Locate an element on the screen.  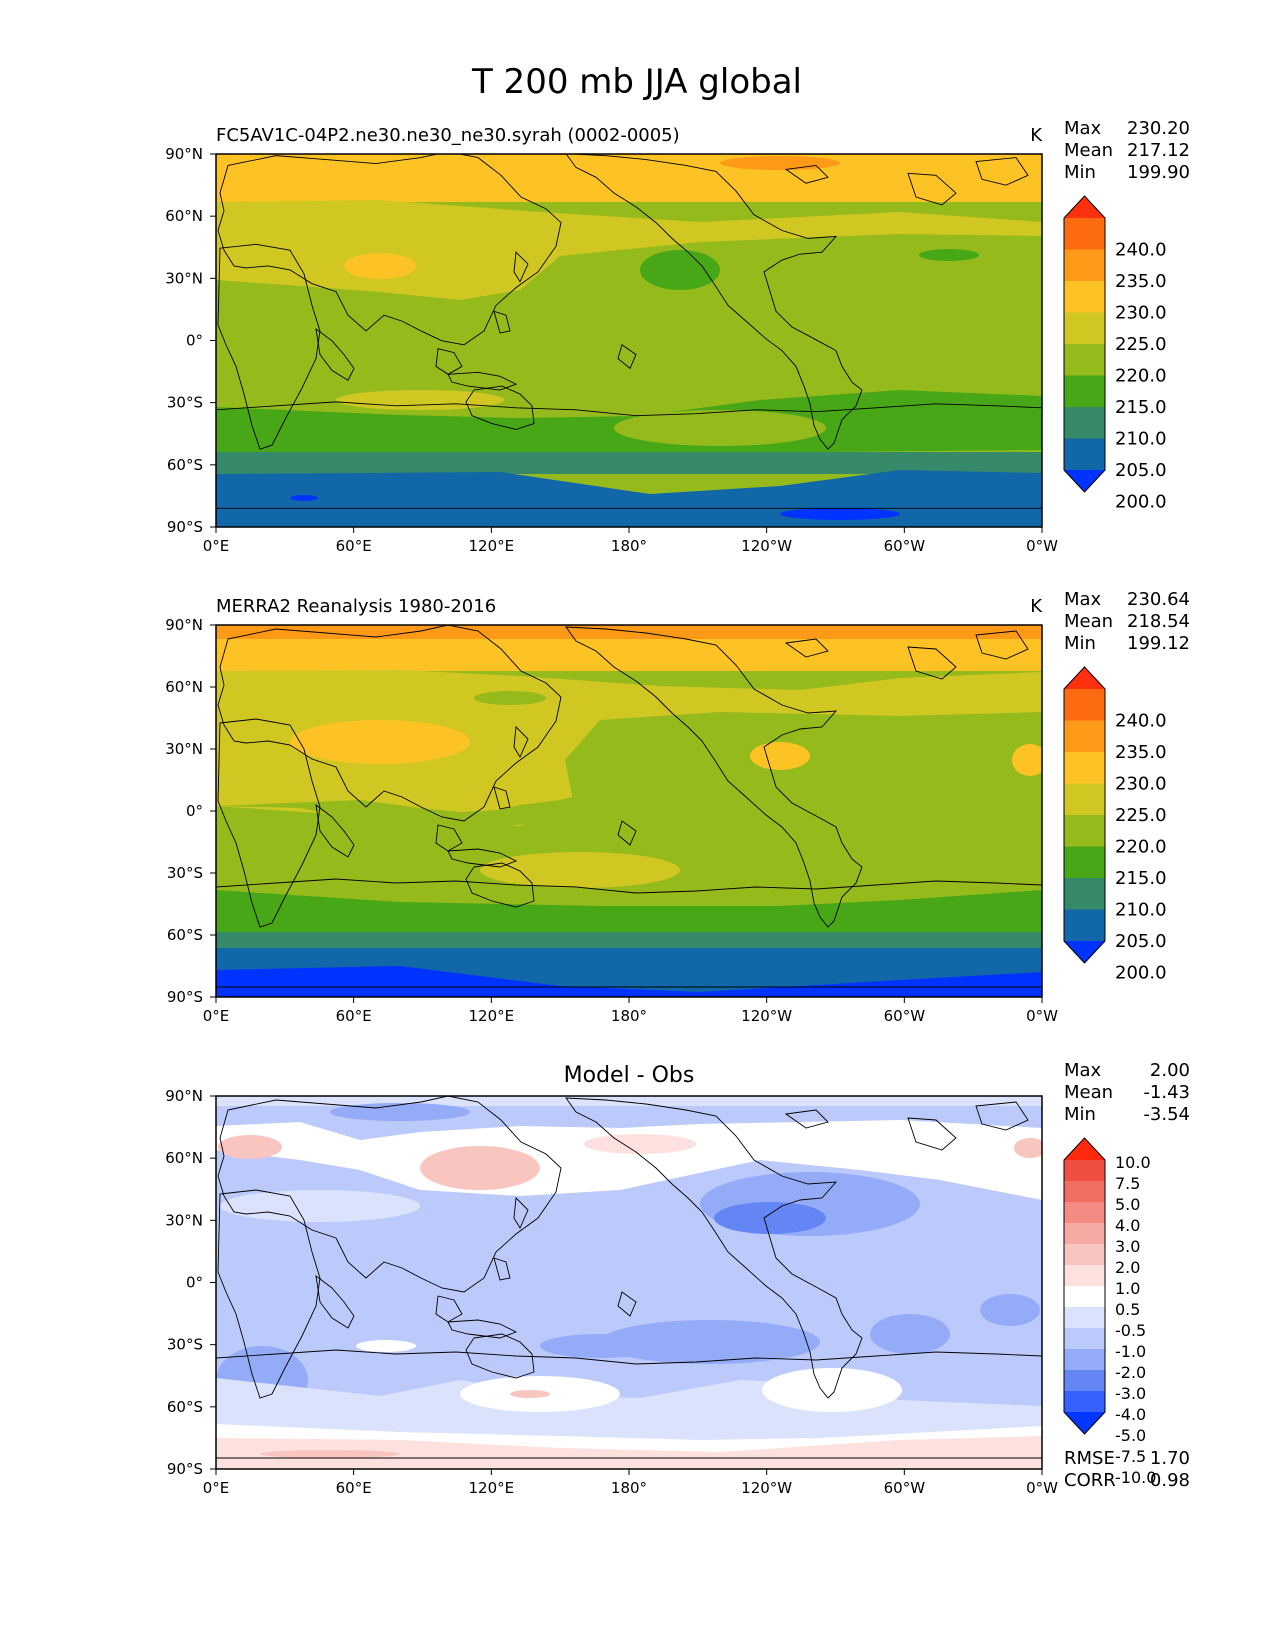
stats: Max 230.64 Mean 218.54 Min 199.12 is located at coordinates (1127, 621).